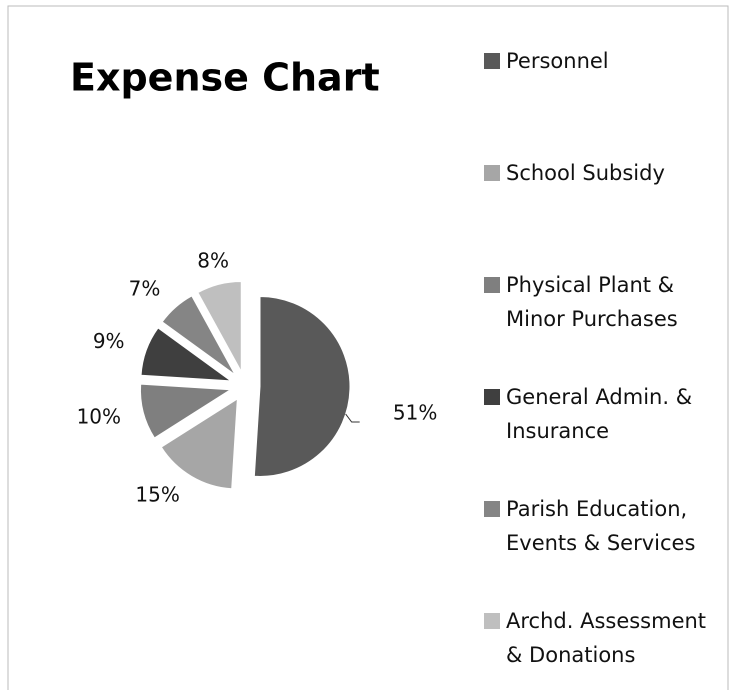 The width and height of the screenshot is (729, 690). Describe the element at coordinates (606, 638) in the screenshot. I see `legend-label: Archd. Assessment & Donations` at that location.